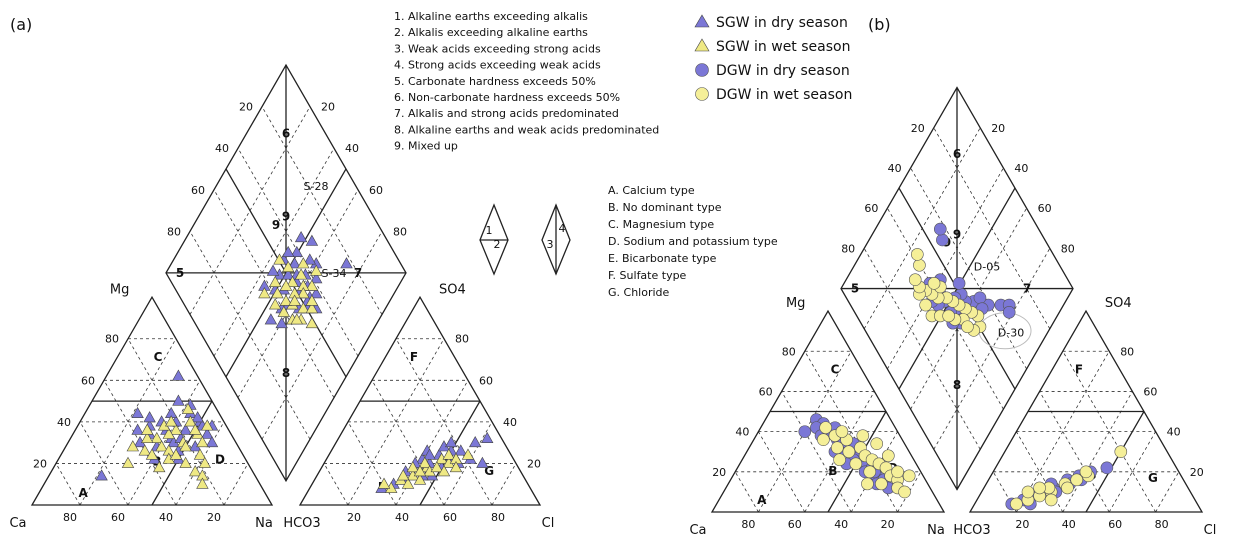 This screenshot has width=1244, height=542. Describe the element at coordinates (782, 23) in the screenshot. I see `legend-series-label: SGW in dry season` at that location.